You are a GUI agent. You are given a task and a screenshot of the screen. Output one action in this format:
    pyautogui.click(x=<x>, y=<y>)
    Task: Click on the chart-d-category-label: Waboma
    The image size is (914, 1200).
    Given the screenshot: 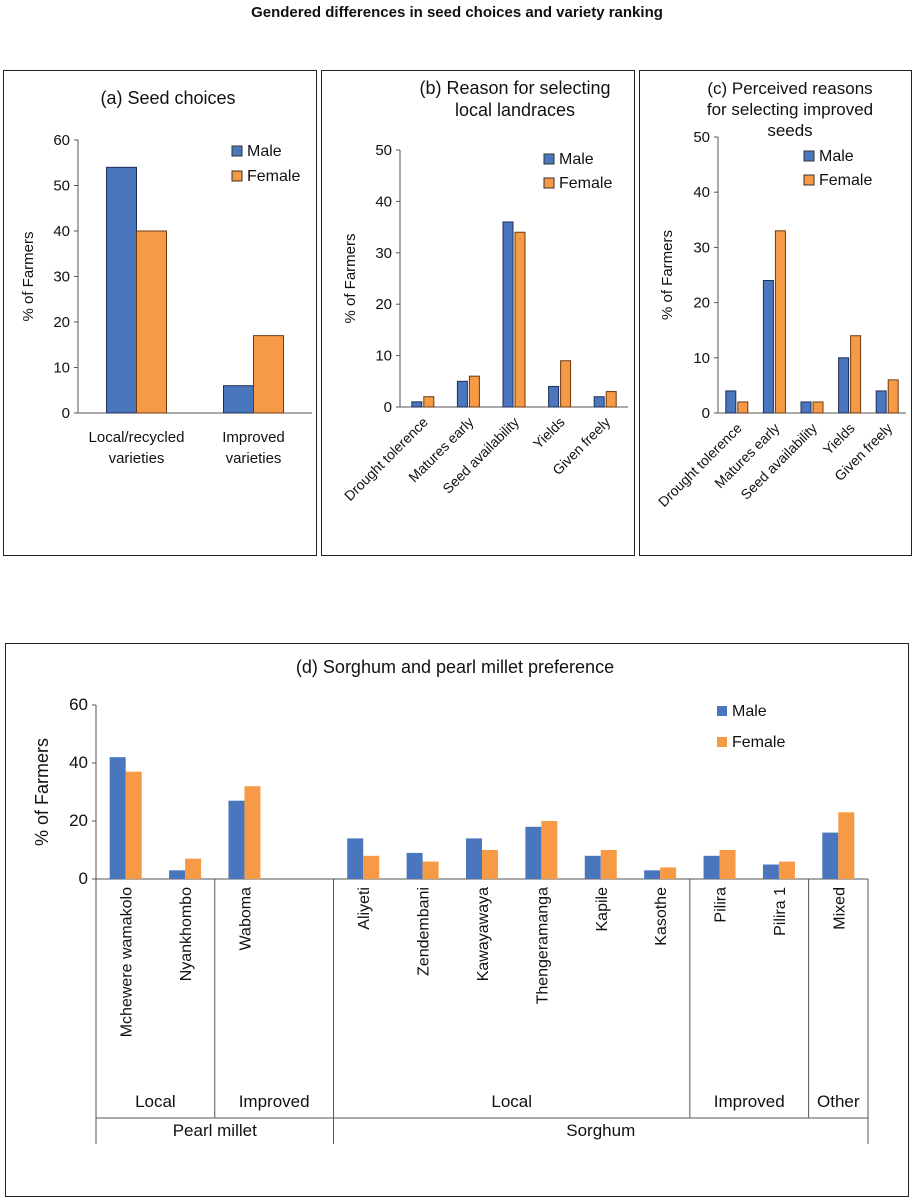 What is the action you would take?
    pyautogui.click(x=245, y=919)
    